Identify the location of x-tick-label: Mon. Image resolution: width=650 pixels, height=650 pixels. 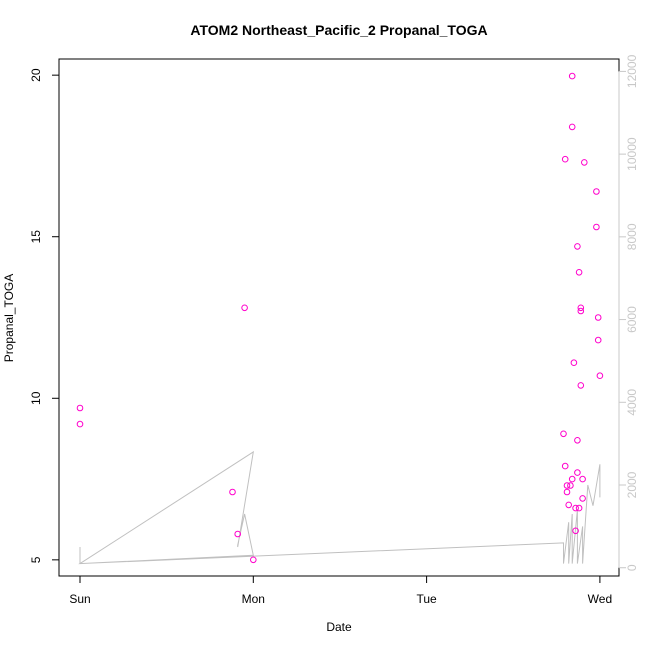
(253, 599).